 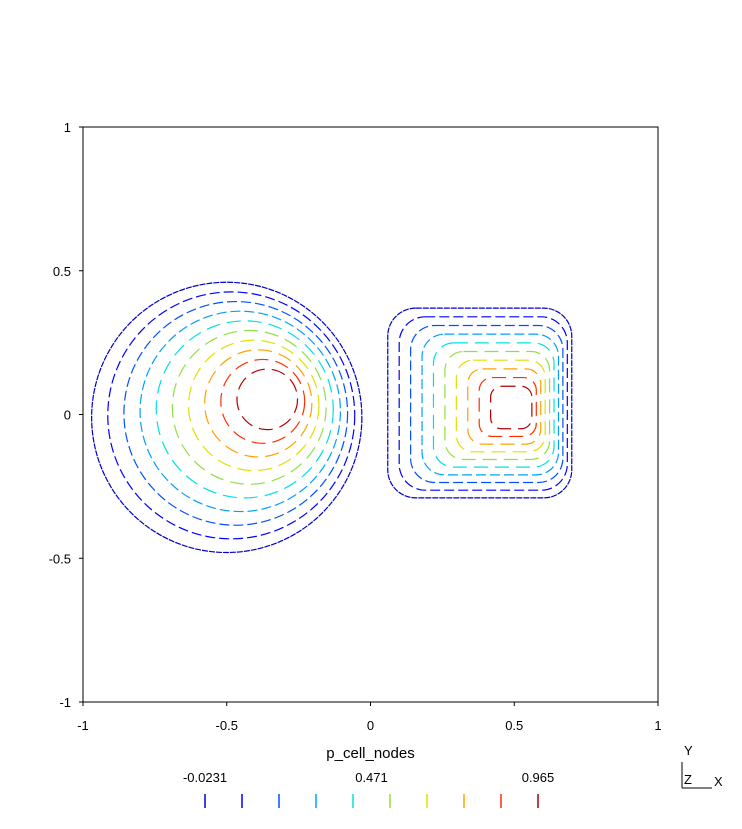 I want to click on legend-title: p_cell_nodes, so click(x=370, y=753).